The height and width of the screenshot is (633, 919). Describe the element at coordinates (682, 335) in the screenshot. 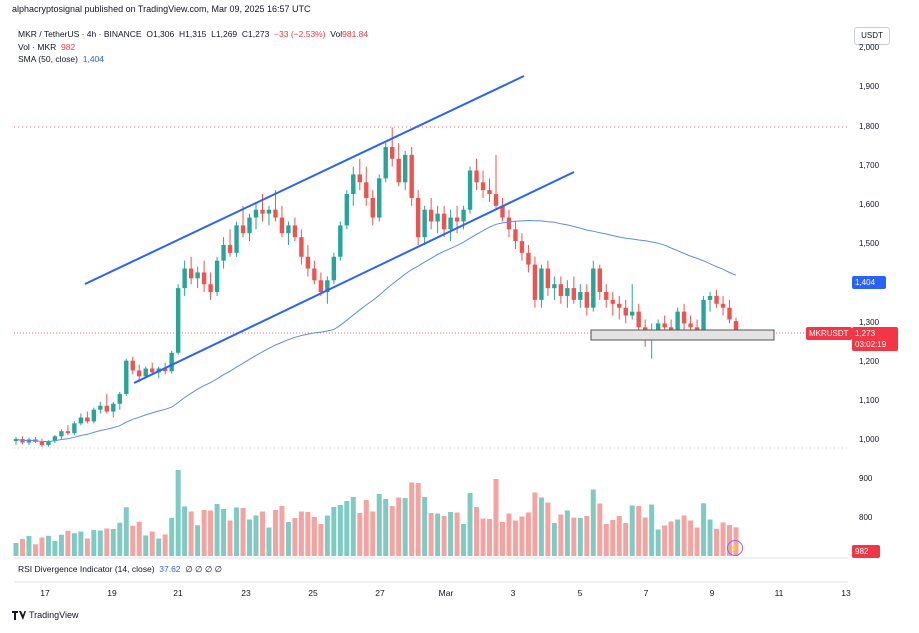

I see `support-zone-box` at that location.